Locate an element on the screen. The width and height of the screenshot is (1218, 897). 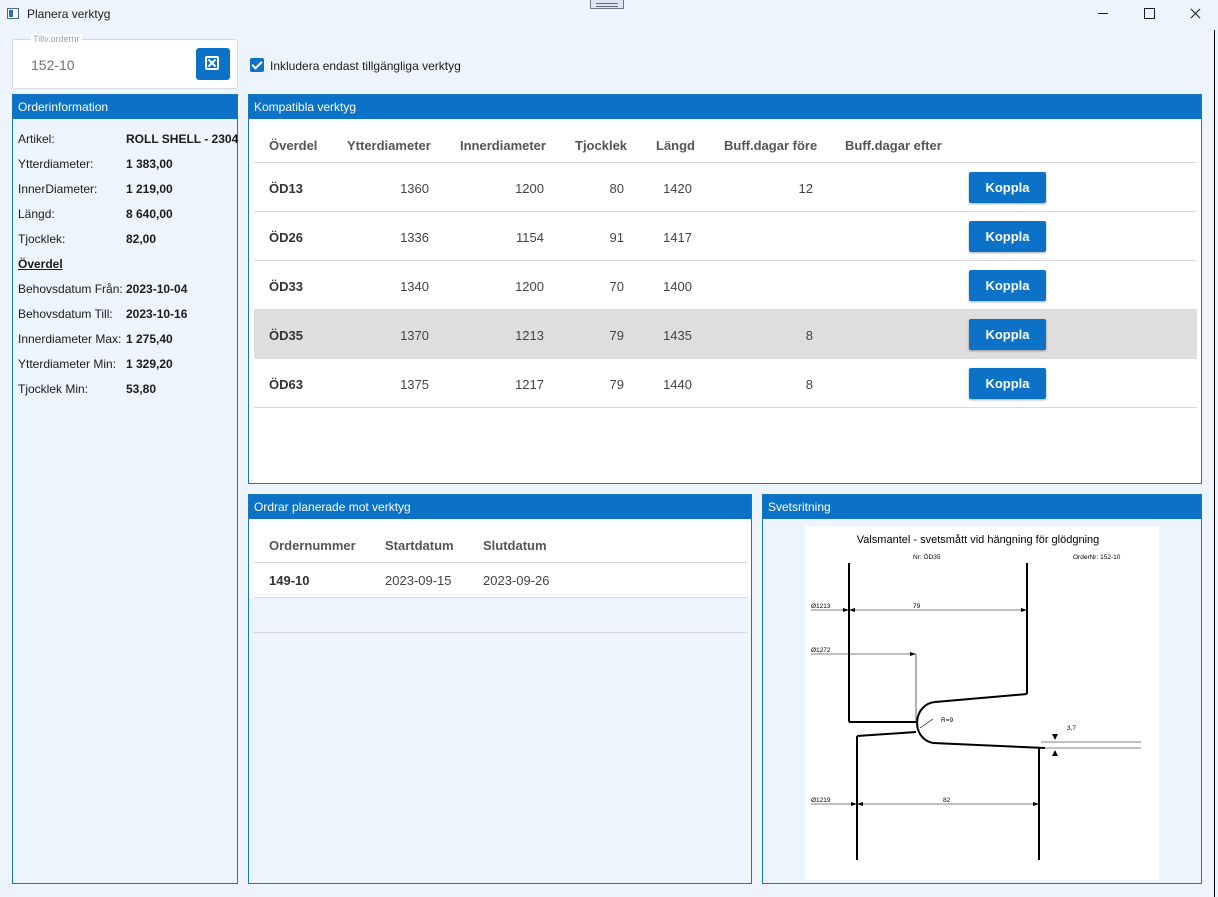
dimension-lines is located at coordinates (976, 707).